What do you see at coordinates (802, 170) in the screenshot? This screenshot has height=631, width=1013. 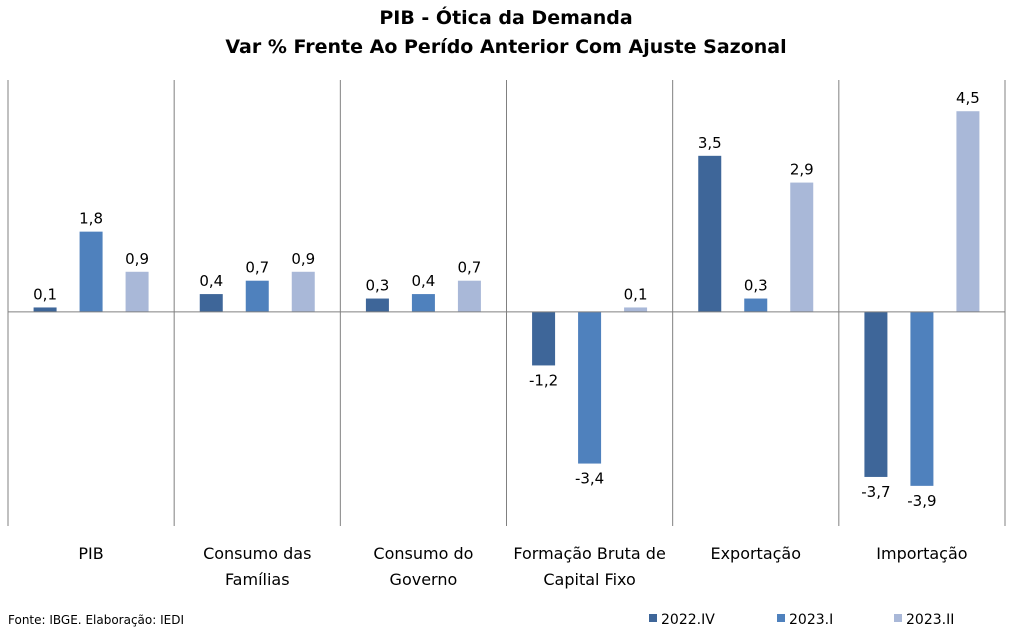 I see `data-label: 2,9` at bounding box center [802, 170].